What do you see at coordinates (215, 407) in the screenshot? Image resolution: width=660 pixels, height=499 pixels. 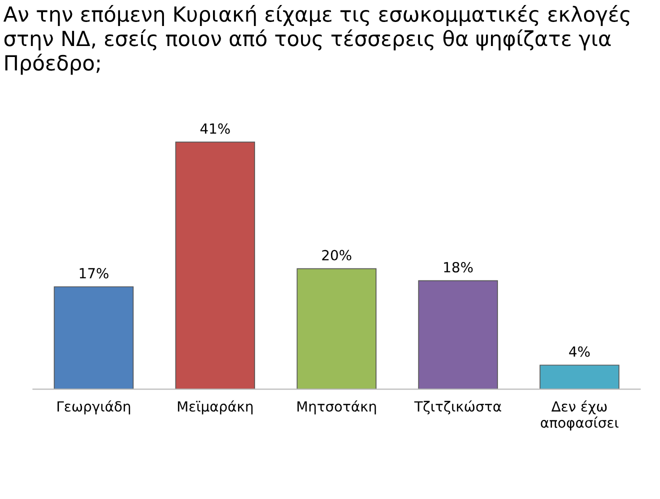 I see `x-tick-label: Μεϊμαράκη` at bounding box center [215, 407].